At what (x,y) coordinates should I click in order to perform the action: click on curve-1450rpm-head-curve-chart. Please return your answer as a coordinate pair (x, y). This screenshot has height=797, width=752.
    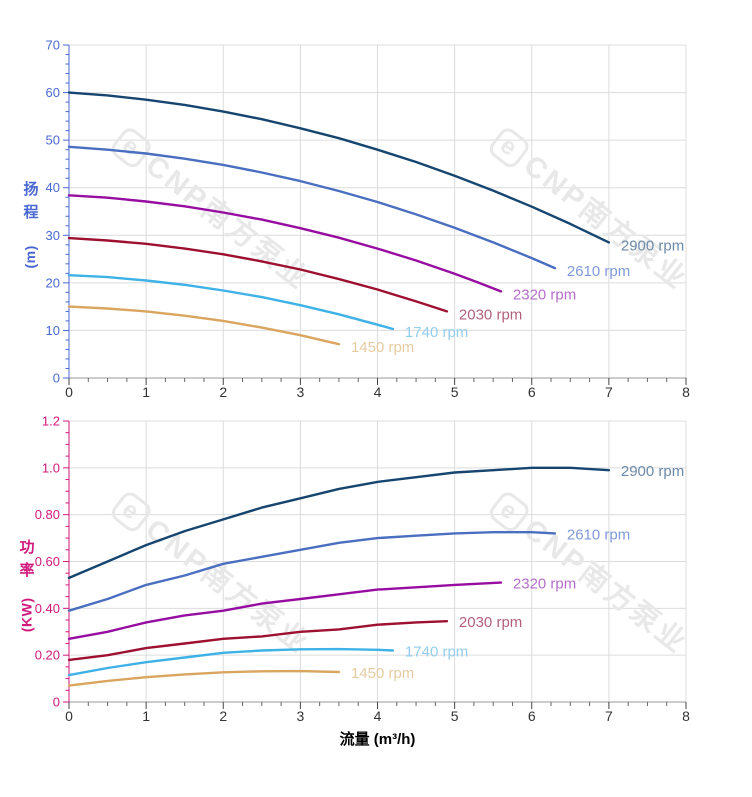
    Looking at the image, I should click on (204, 325).